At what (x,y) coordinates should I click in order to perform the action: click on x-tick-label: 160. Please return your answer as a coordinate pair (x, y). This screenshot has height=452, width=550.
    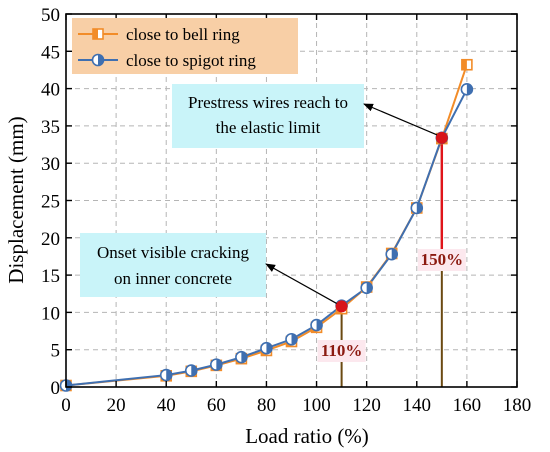
    Looking at the image, I should click on (467, 405).